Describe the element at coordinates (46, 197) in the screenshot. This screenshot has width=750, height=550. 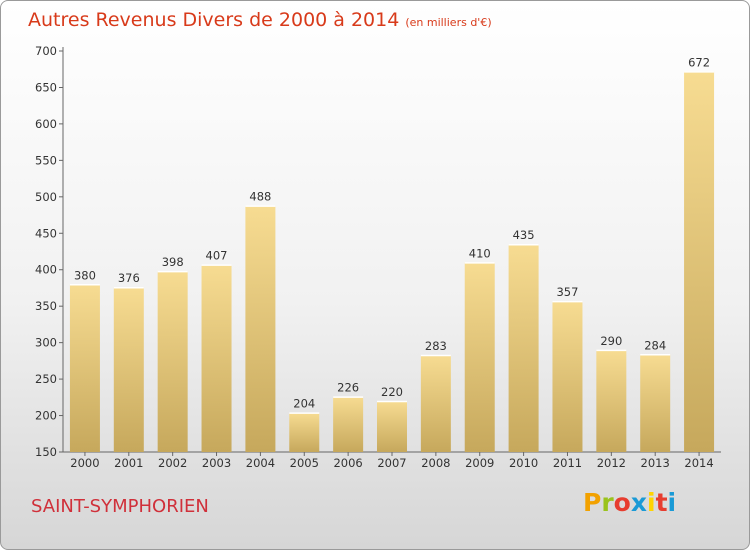
I see `y-tick-label: 500` at that location.